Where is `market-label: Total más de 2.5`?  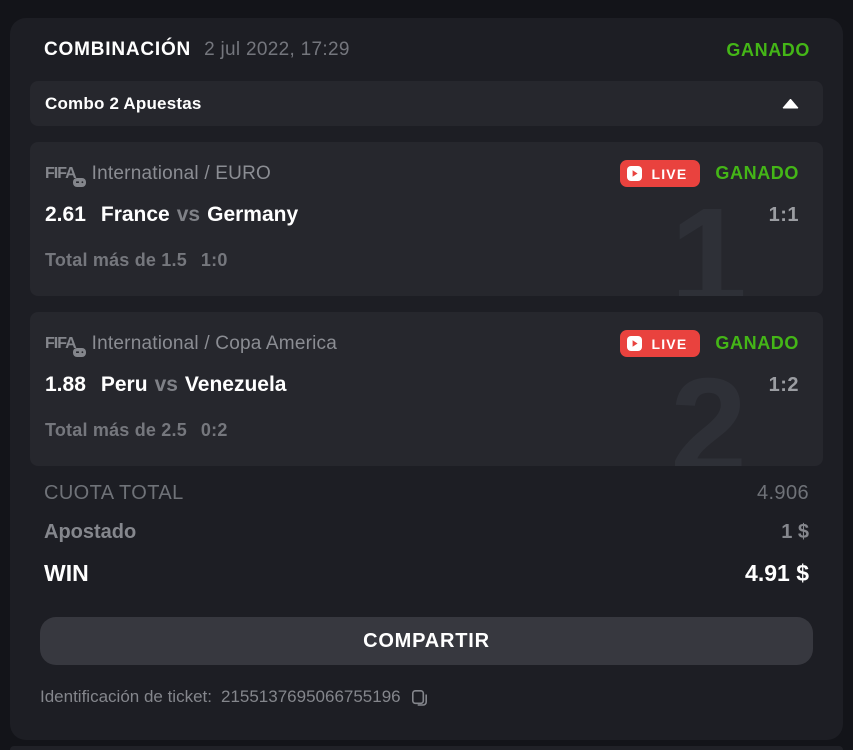
market-label: Total más de 2.5 is located at coordinates (116, 430).